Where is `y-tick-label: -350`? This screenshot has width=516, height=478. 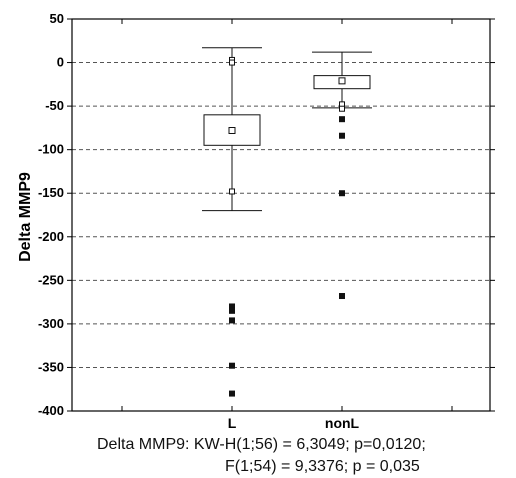 y-tick-label: -350 is located at coordinates (51, 366).